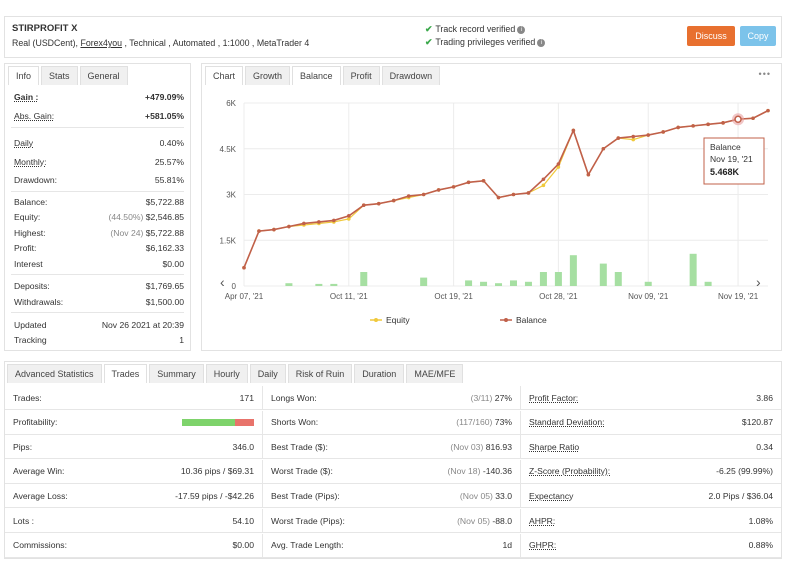  I want to click on stat-value: 1.08%, so click(760, 520).